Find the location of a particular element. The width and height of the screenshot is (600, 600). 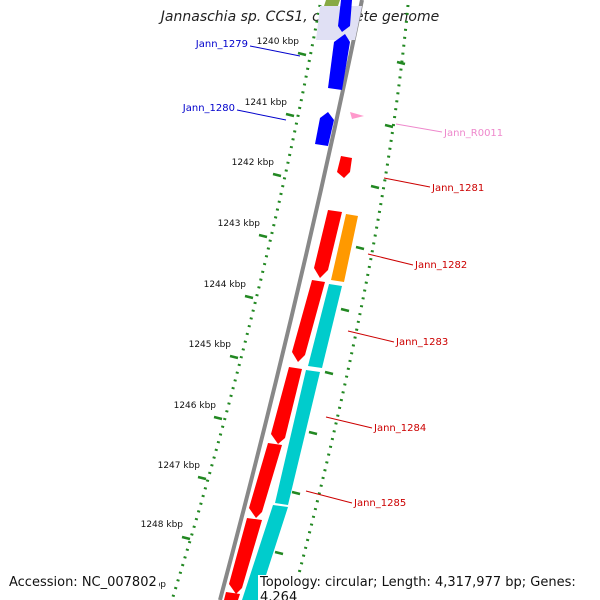

gene-blue-top is located at coordinates (345, 16).